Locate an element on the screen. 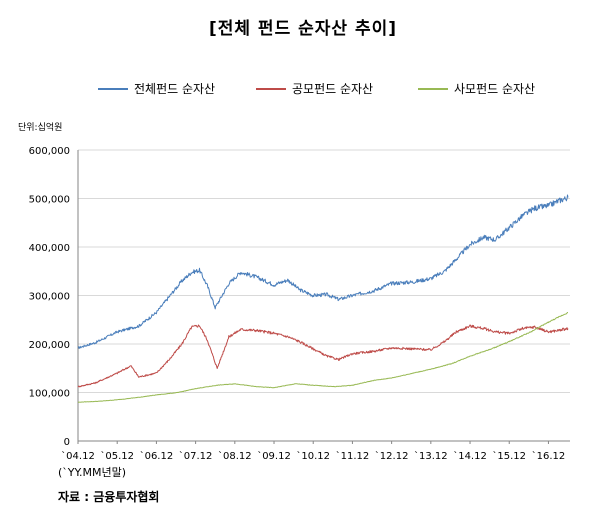 Image resolution: width=606 pixels, height=514 pixels. unit-label: 단위:십억원 is located at coordinates (40, 128).